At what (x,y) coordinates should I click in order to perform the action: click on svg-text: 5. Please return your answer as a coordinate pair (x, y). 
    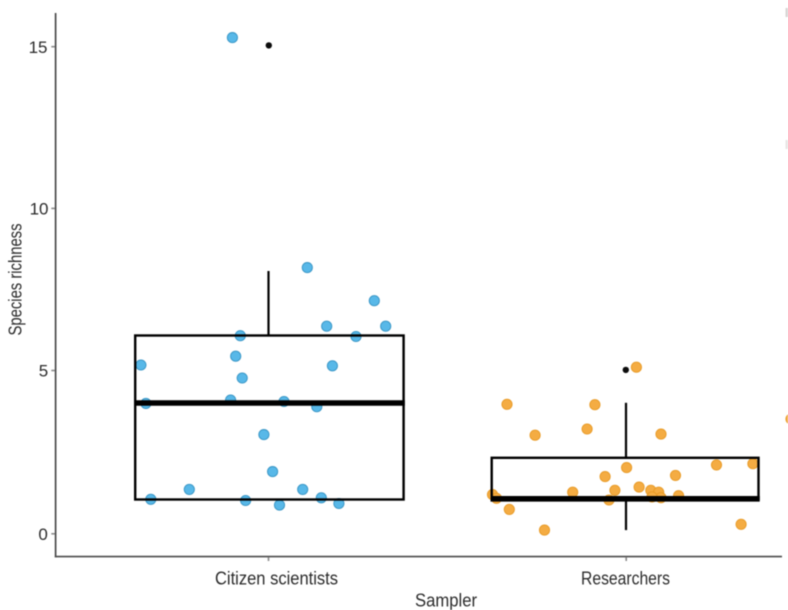
    Looking at the image, I should click on (43, 371).